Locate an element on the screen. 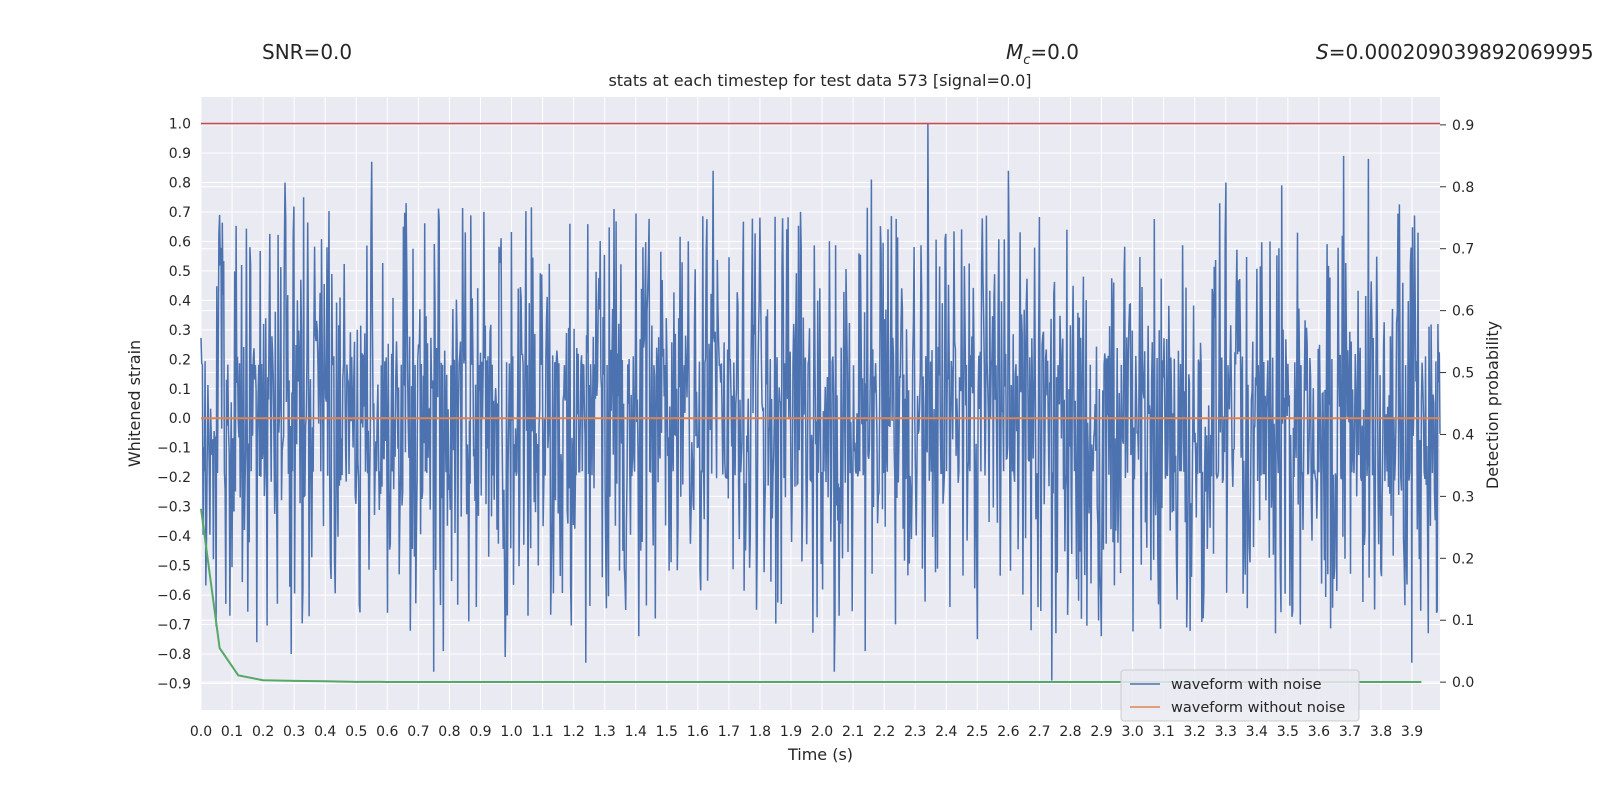  chirp-mass-label: Mc=0.0 is located at coordinates (1042, 54).